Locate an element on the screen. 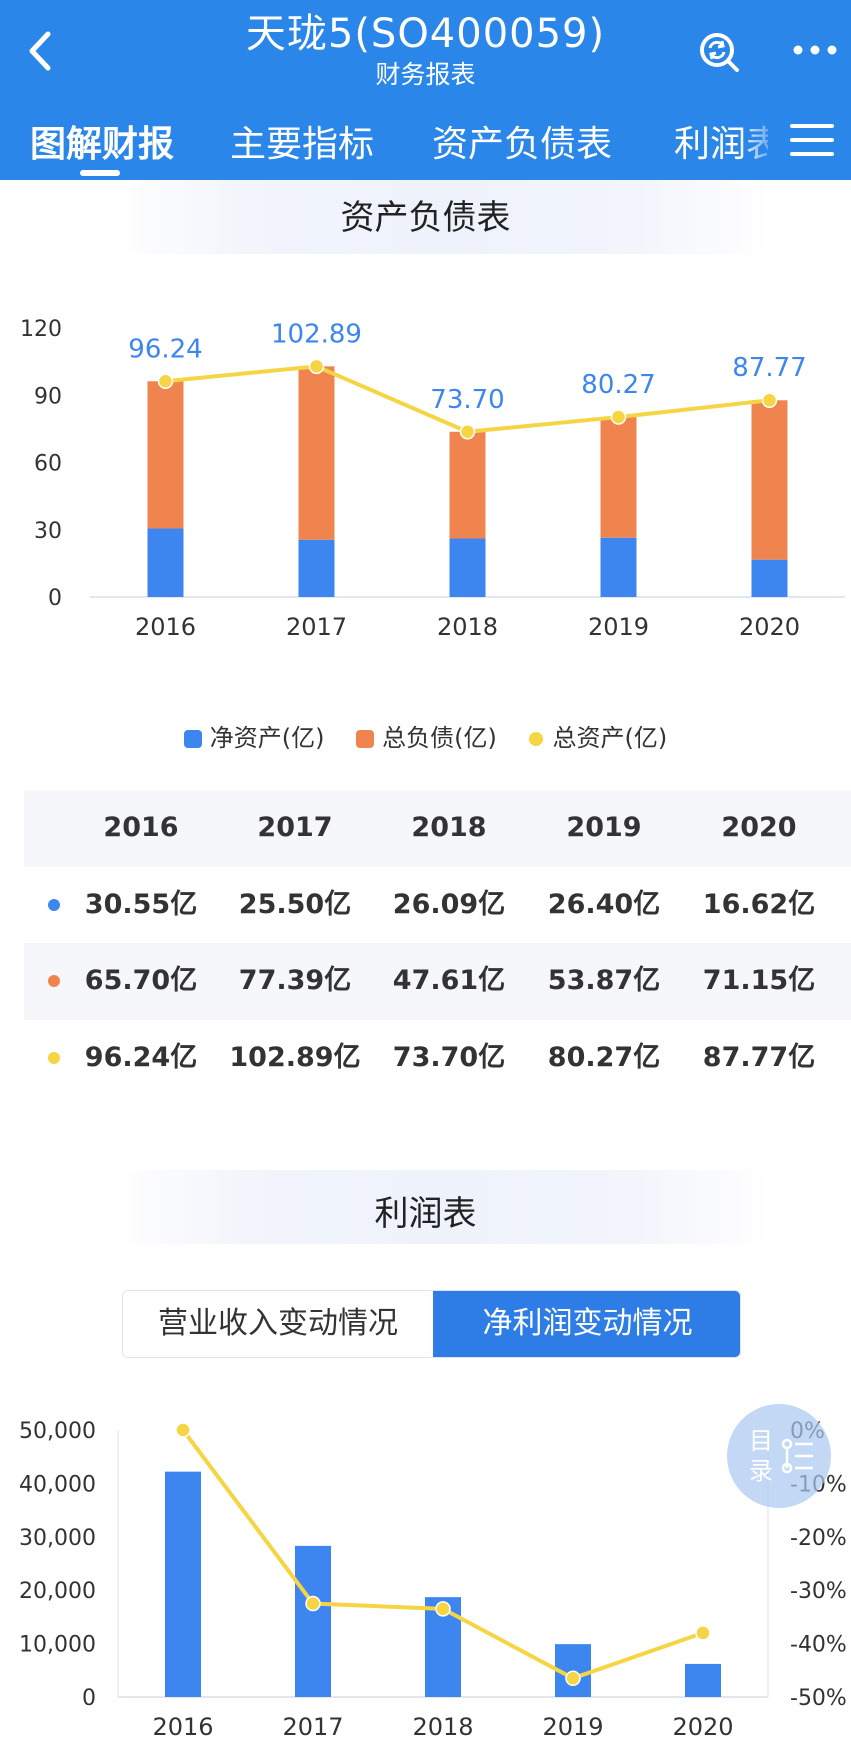  page-title: 天珑5(SO400059) is located at coordinates (425, 34).